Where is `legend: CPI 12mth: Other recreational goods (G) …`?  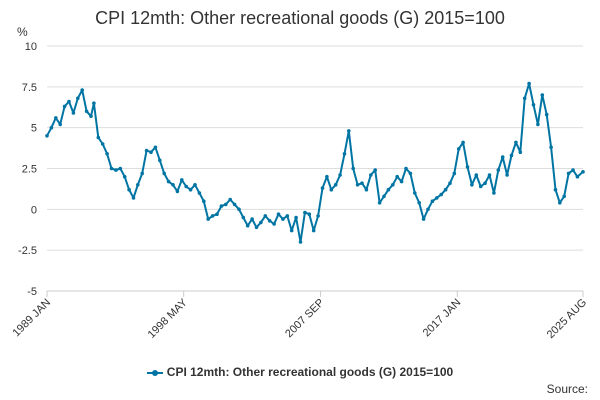 legend: CPI 12mth: Other recreational goods (G) … is located at coordinates (300, 372).